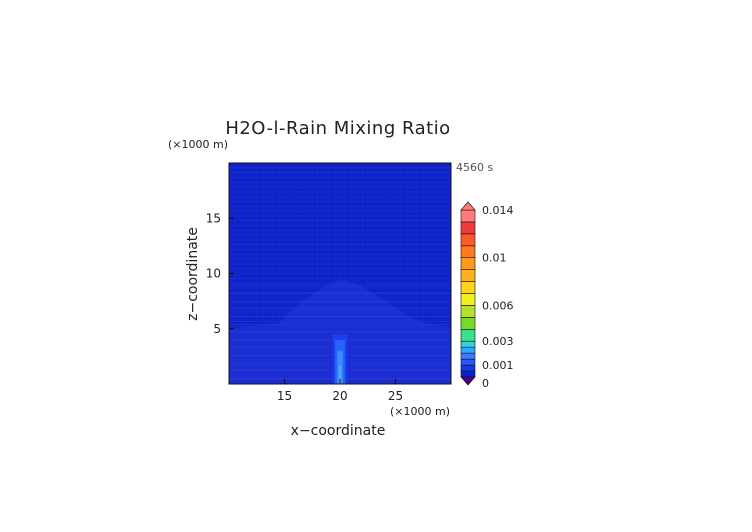  What do you see at coordinates (420, 411) in the screenshot?
I see `x-axis-unit: (×1000 m)` at bounding box center [420, 411].